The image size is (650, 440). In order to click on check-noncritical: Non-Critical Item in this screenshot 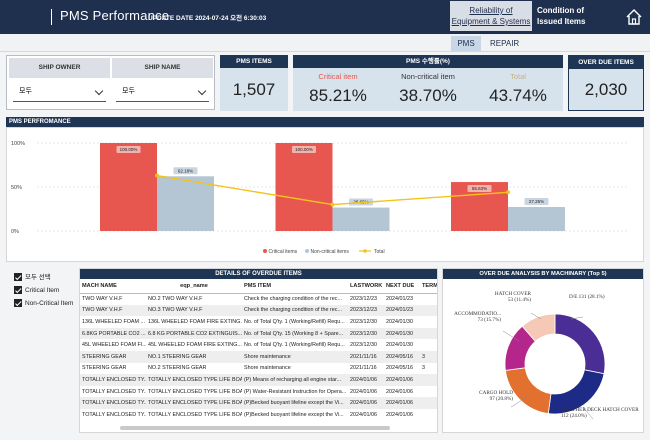, I will do `click(43, 305)`.